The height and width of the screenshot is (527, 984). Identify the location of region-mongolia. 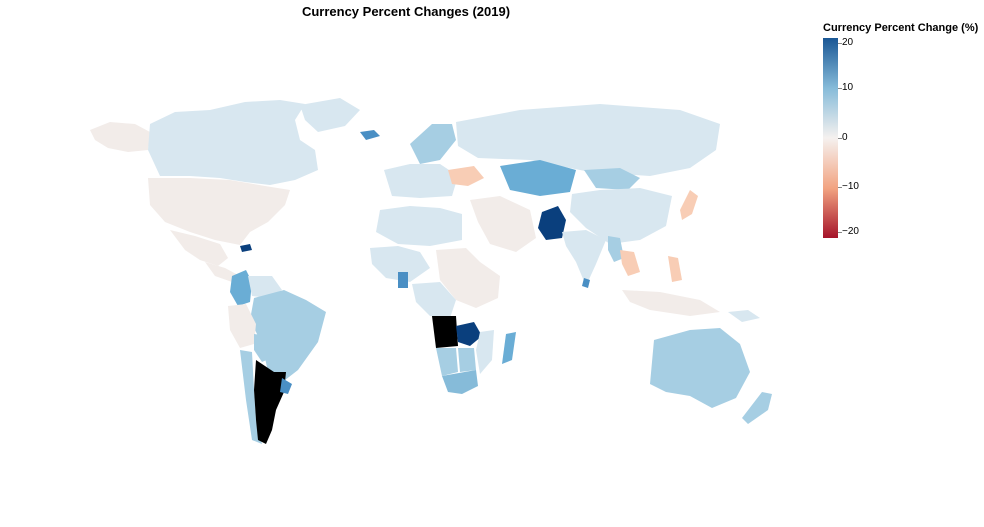
(612, 179).